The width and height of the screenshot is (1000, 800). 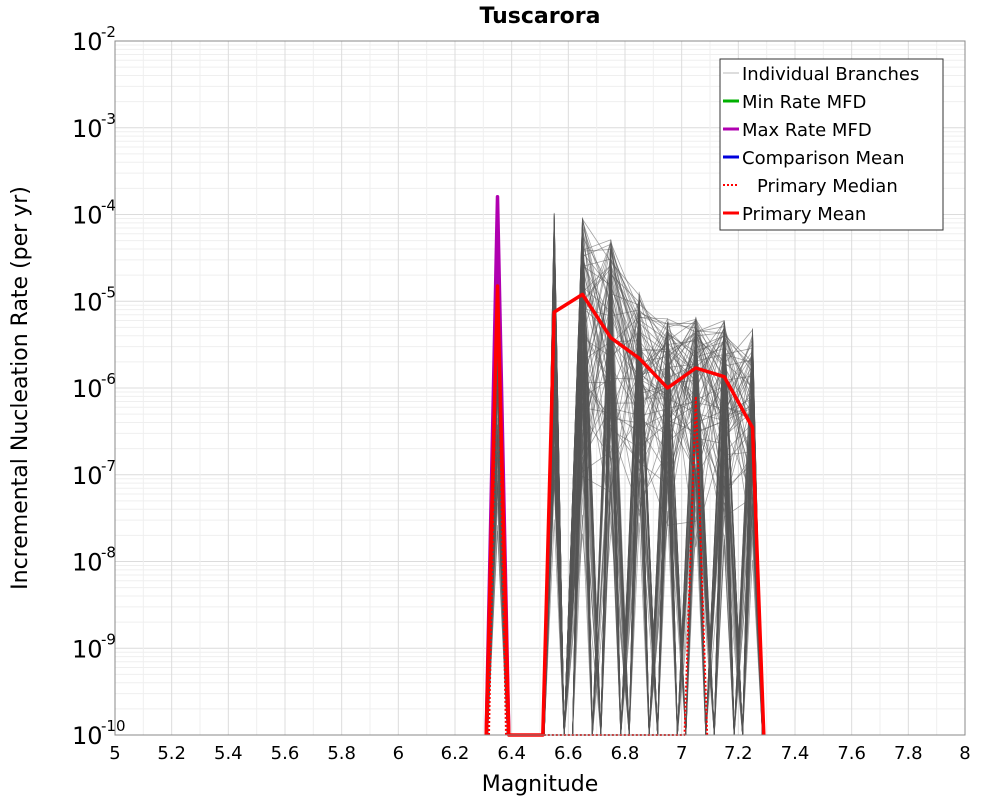 I want to click on x-tick-label: 6, so click(x=398, y=753).